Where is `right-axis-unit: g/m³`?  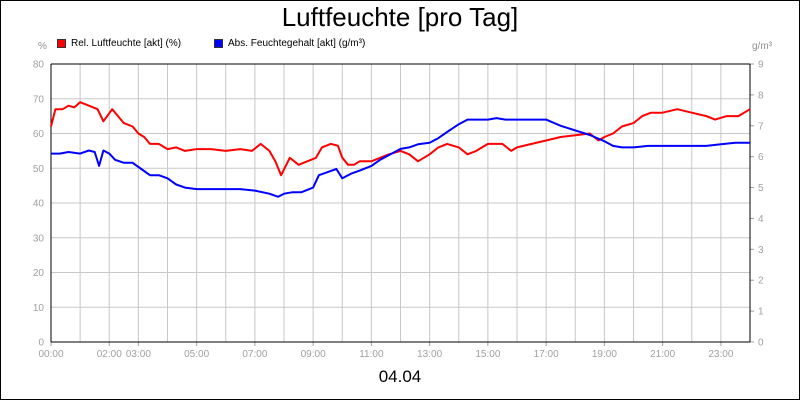
right-axis-unit: g/m³ is located at coordinates (762, 46).